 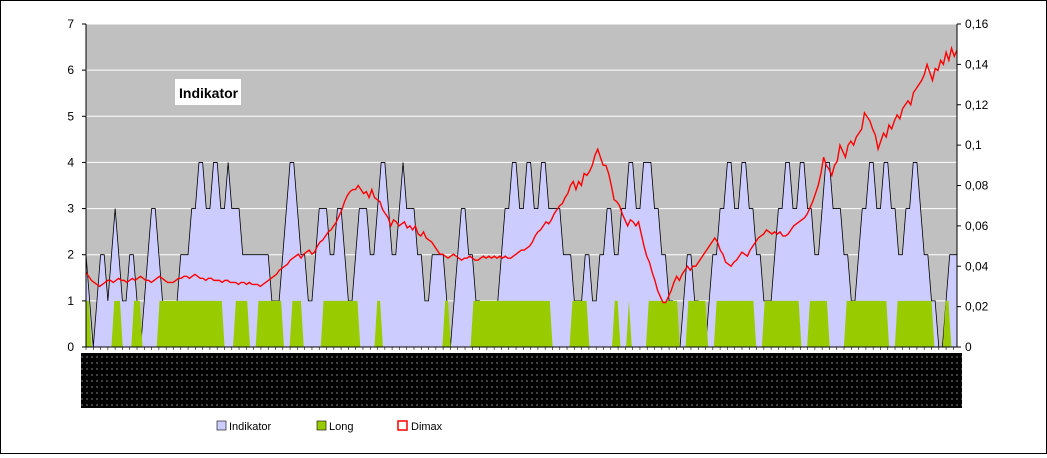 I want to click on legend-item-long: Long, so click(x=334, y=426).